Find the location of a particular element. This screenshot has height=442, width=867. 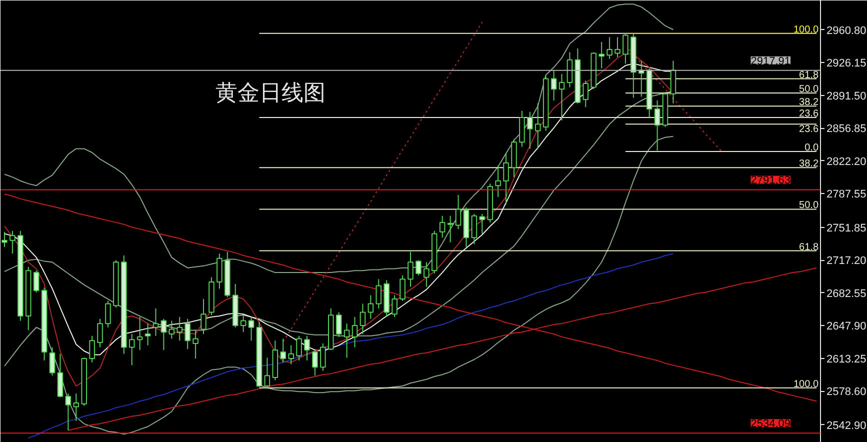

y-tick-label: 2926.15 is located at coordinates (846, 64).